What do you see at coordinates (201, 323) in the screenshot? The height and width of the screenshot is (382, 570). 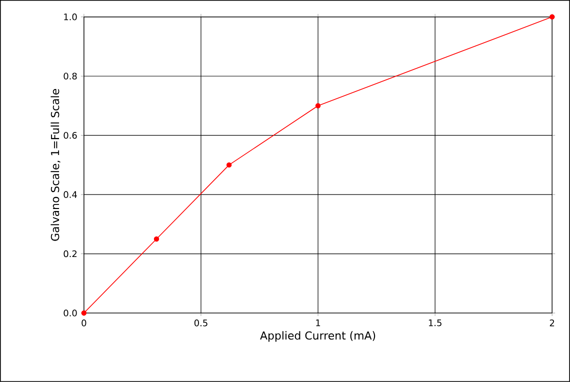 I see `x-tick-label: 0.5` at bounding box center [201, 323].